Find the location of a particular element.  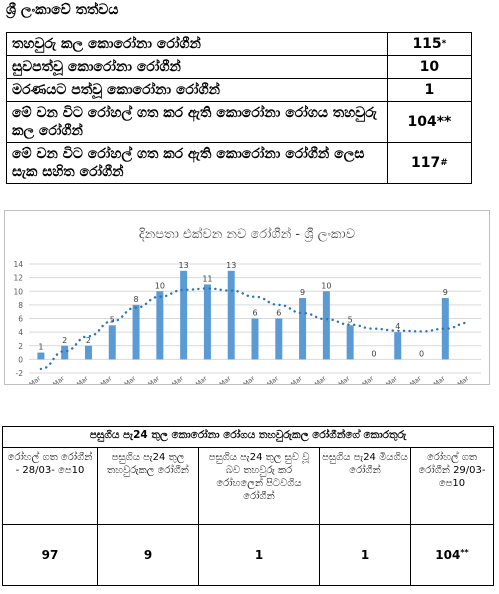

y-tick-label: 6 is located at coordinates (20, 319).